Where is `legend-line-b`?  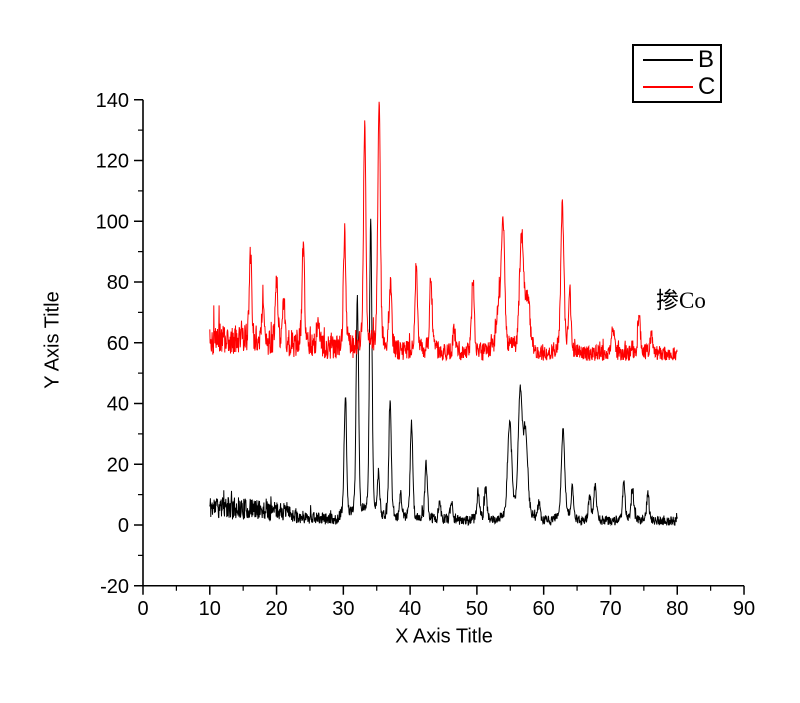 legend-line-b is located at coordinates (668, 60).